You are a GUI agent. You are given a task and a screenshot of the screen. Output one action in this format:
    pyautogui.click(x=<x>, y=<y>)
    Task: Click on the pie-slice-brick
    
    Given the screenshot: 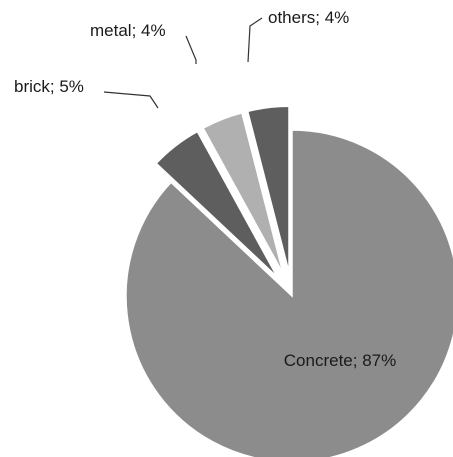 What is the action you would take?
    pyautogui.click(x=216, y=204)
    